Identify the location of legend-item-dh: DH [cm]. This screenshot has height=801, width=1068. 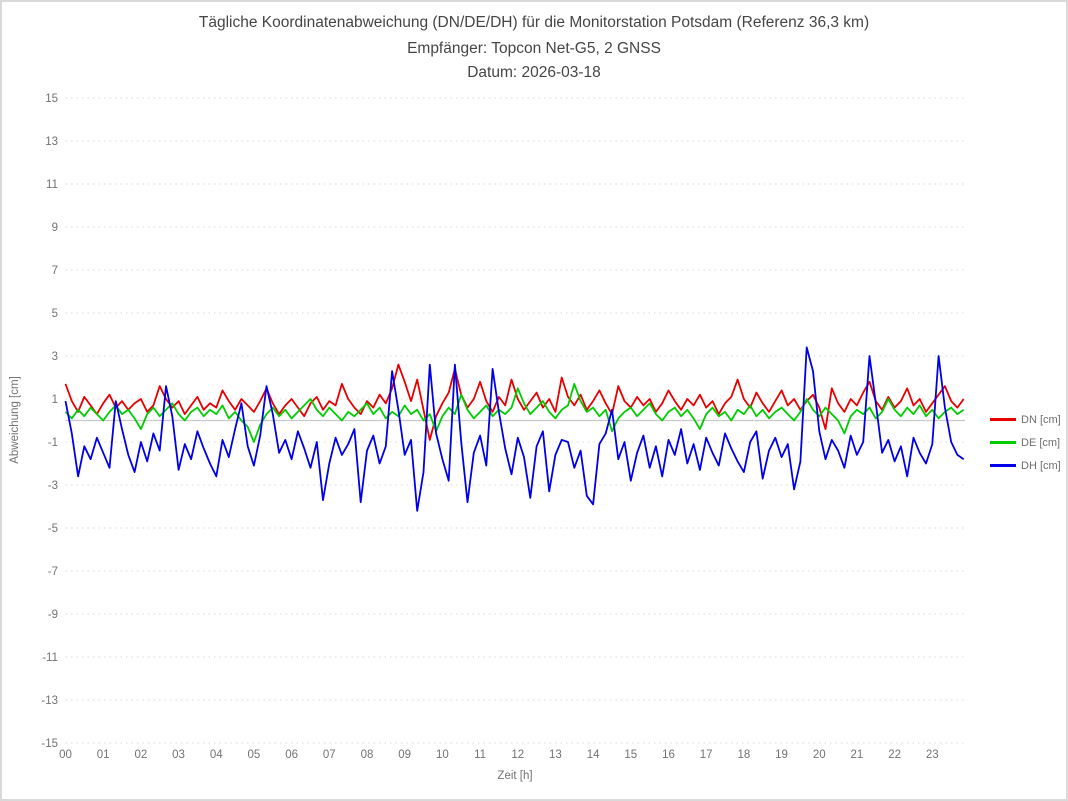
(1025, 465).